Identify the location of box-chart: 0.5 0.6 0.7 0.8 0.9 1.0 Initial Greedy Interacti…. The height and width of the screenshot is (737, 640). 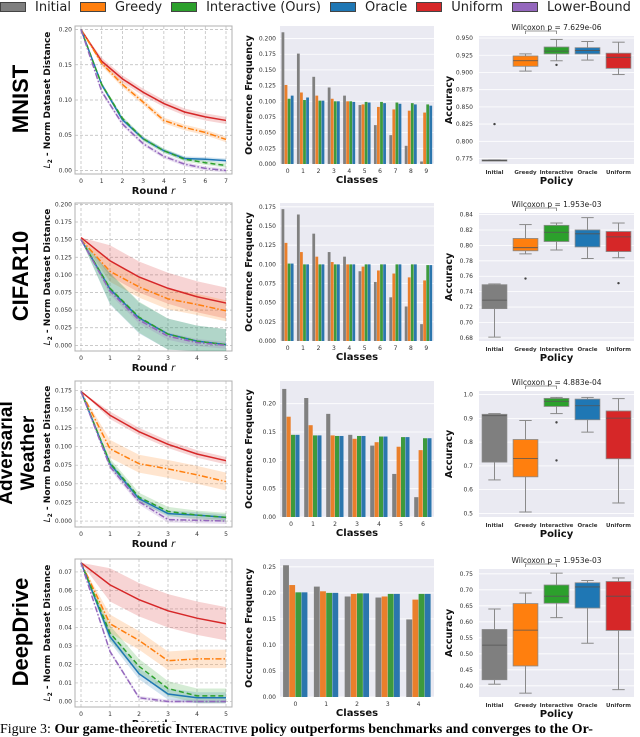
(539, 459).